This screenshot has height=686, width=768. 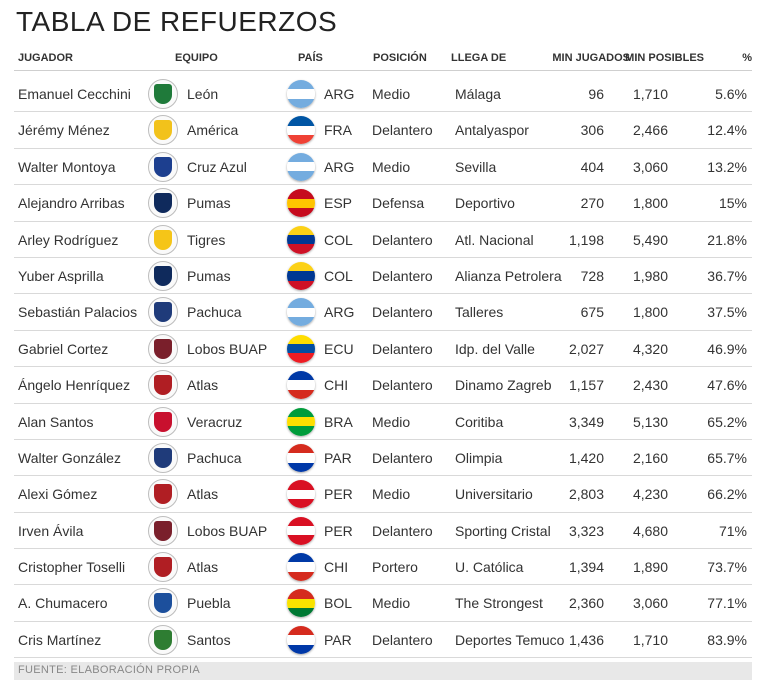 I want to click on minutes-possible: 5,490, so click(x=650, y=239).